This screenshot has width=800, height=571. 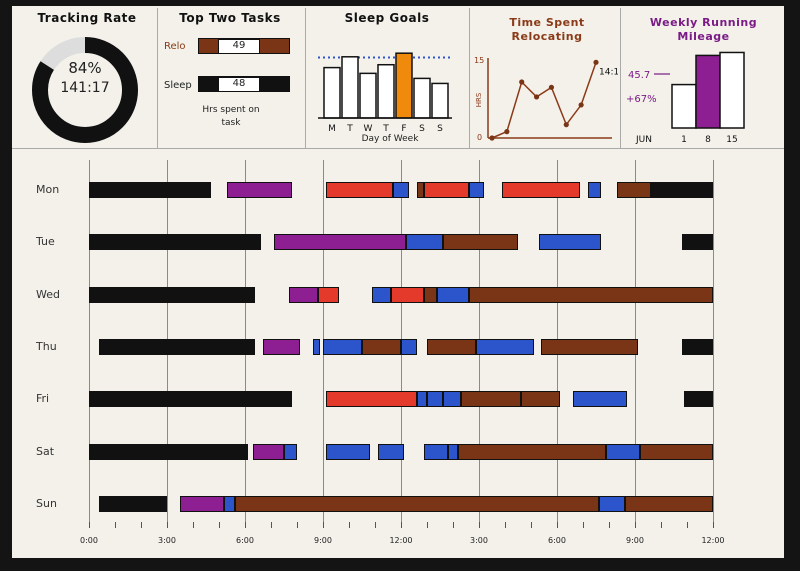 I want to click on running-month: JUN, so click(x=643, y=140).